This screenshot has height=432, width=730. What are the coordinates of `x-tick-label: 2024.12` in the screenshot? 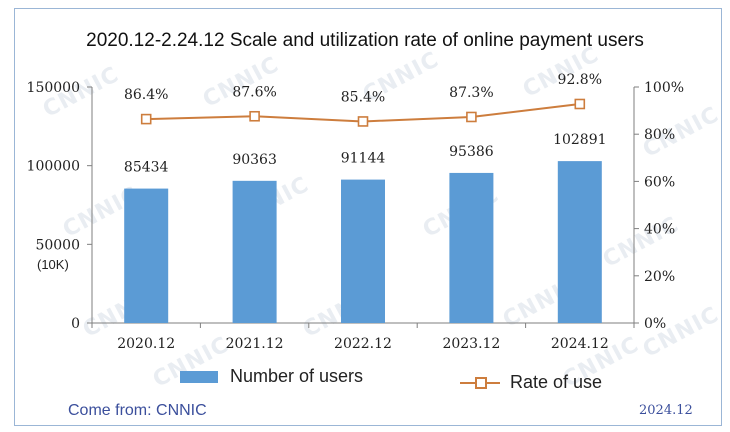 It's located at (580, 344).